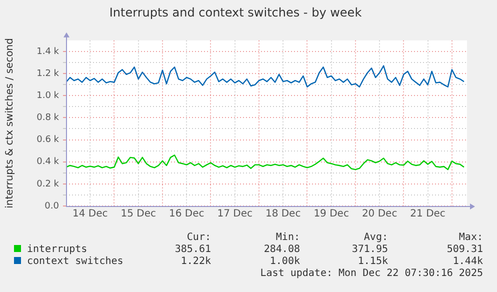 The width and height of the screenshot is (497, 292). I want to click on y-tick-label: 1.2 k, so click(48, 73).